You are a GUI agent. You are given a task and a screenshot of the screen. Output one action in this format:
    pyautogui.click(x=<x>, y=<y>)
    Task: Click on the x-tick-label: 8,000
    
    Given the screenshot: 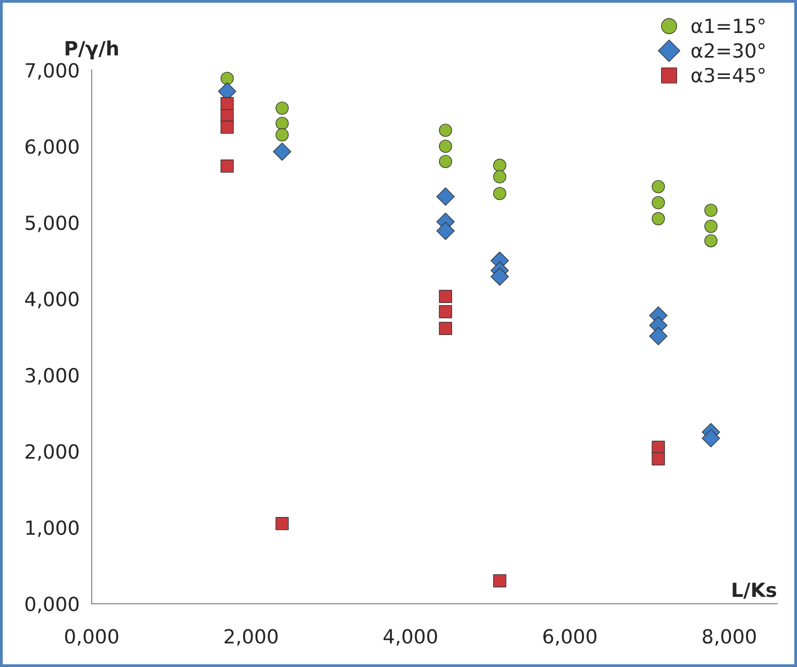 What is the action you would take?
    pyautogui.click(x=729, y=637)
    